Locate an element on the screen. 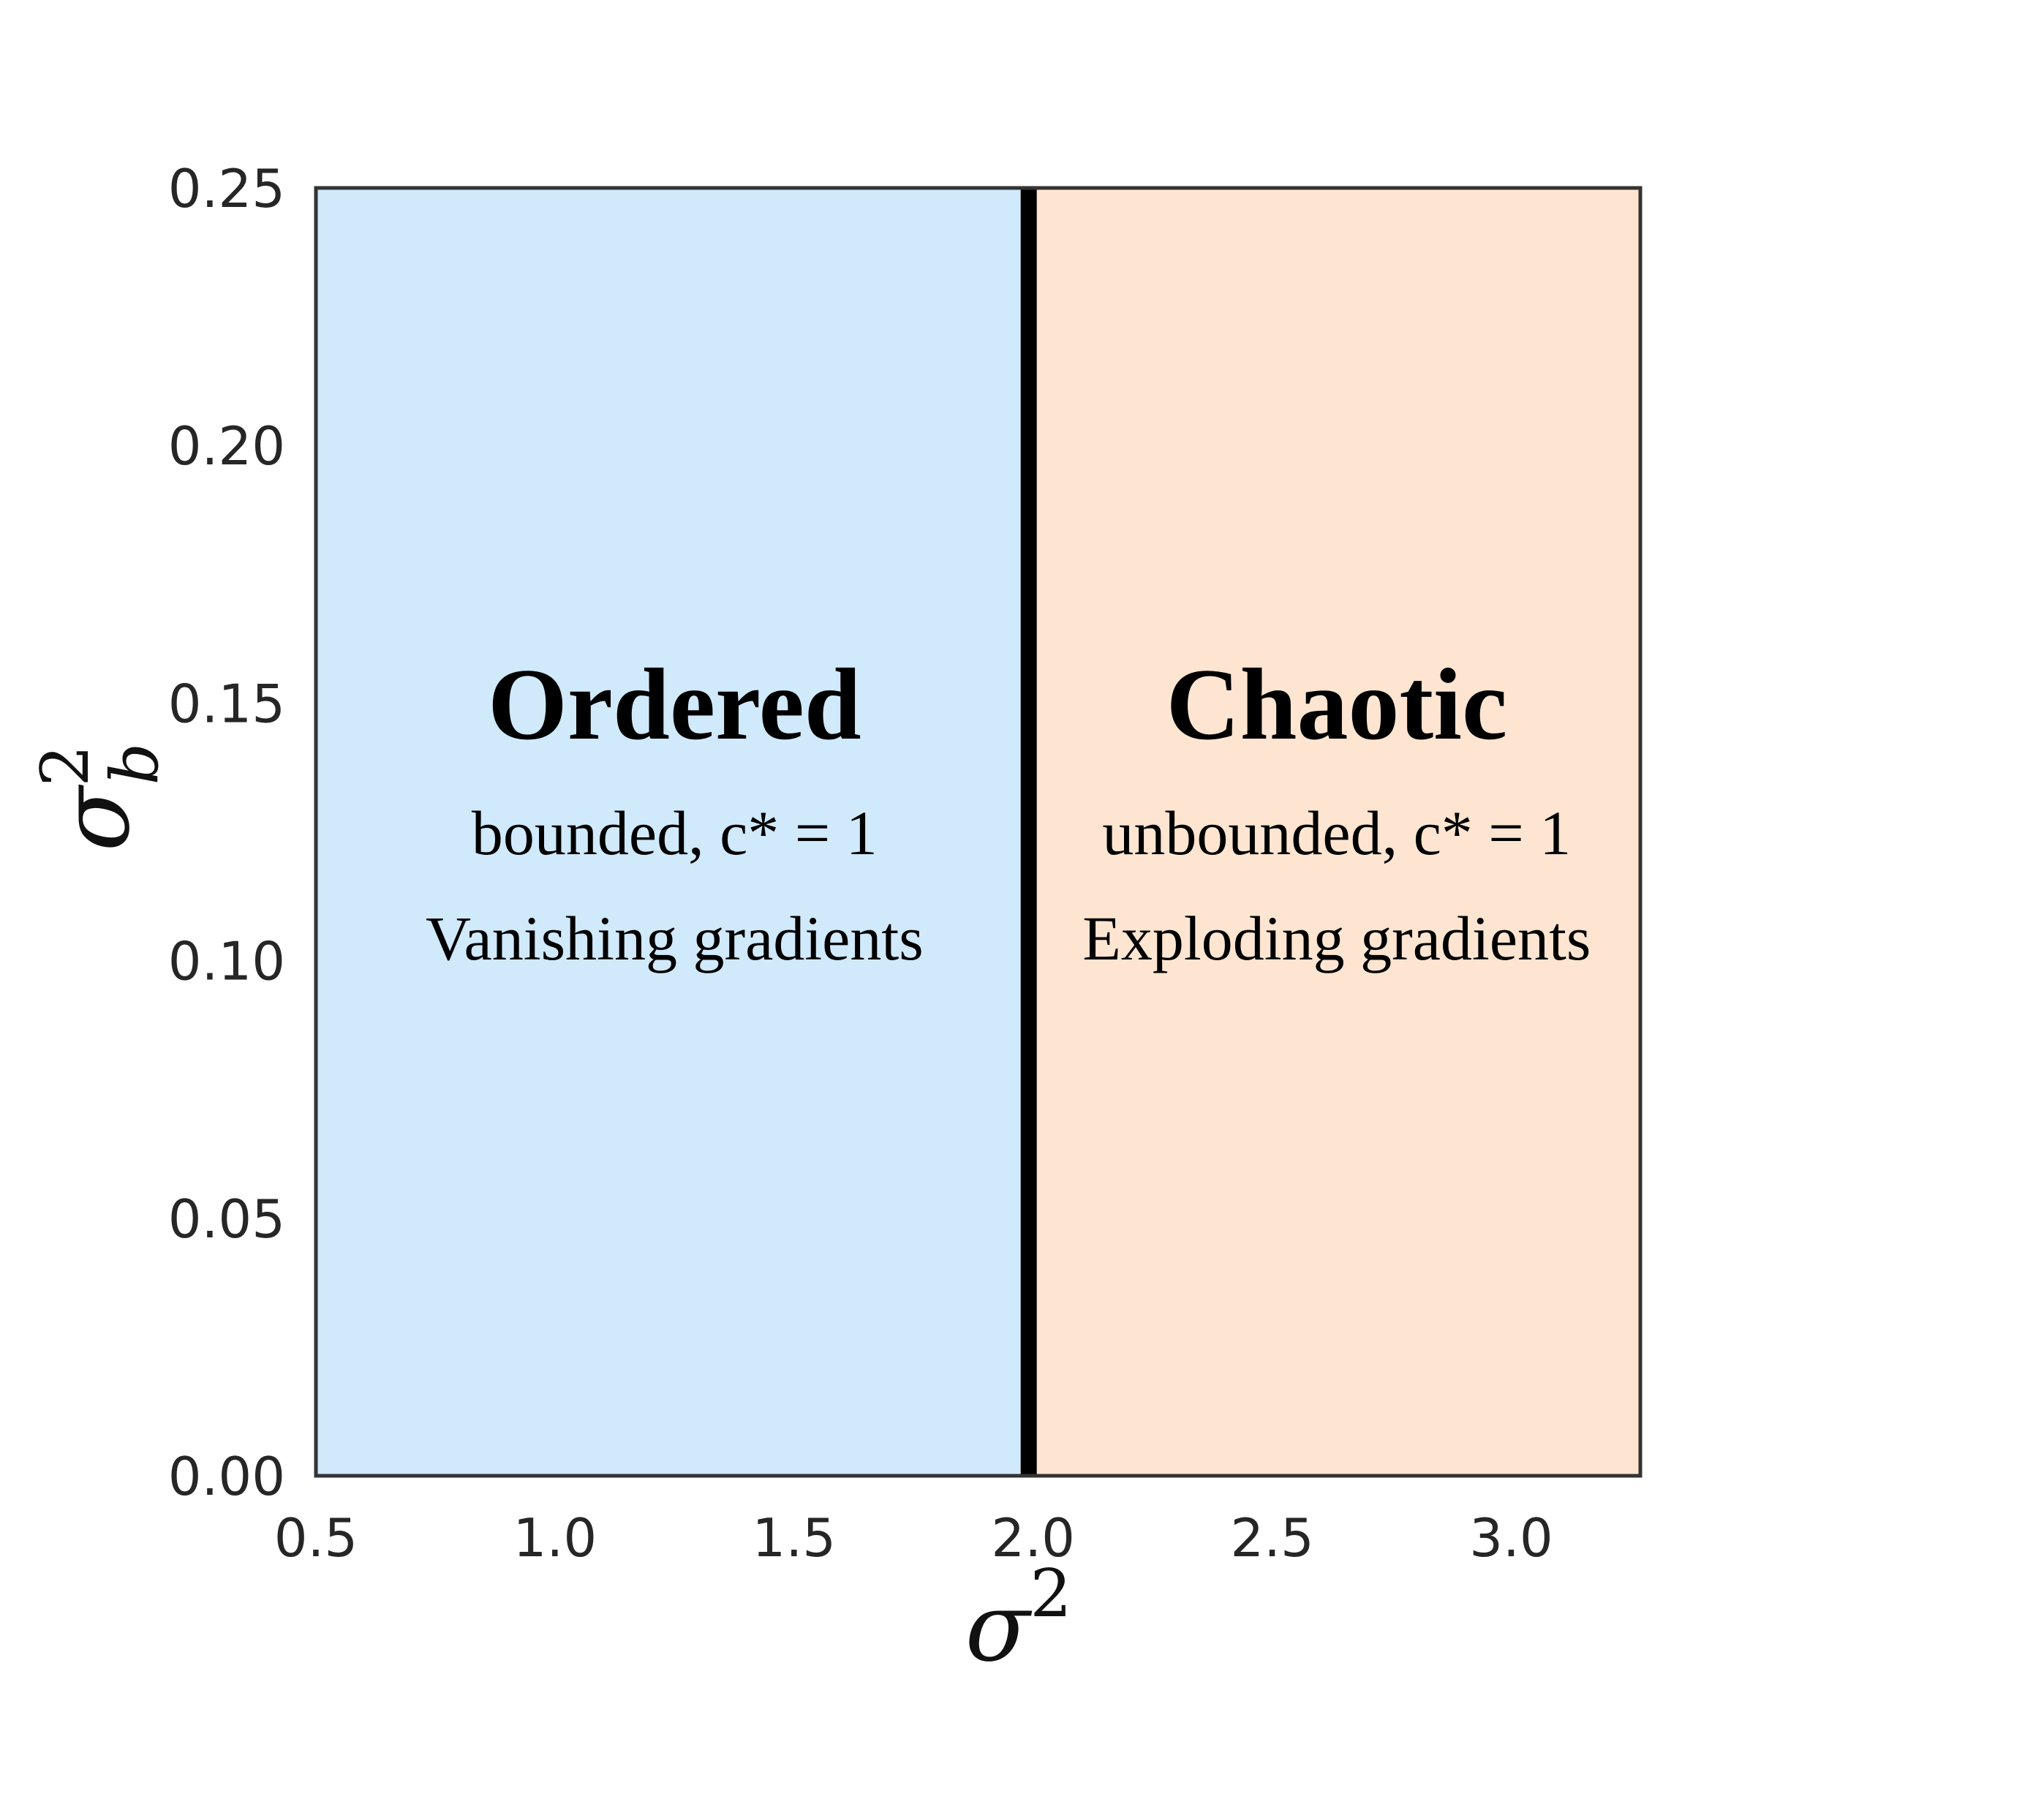 The width and height of the screenshot is (2044, 1810). region-chaotic-property: unbounded, c* = 1 is located at coordinates (1336, 833).